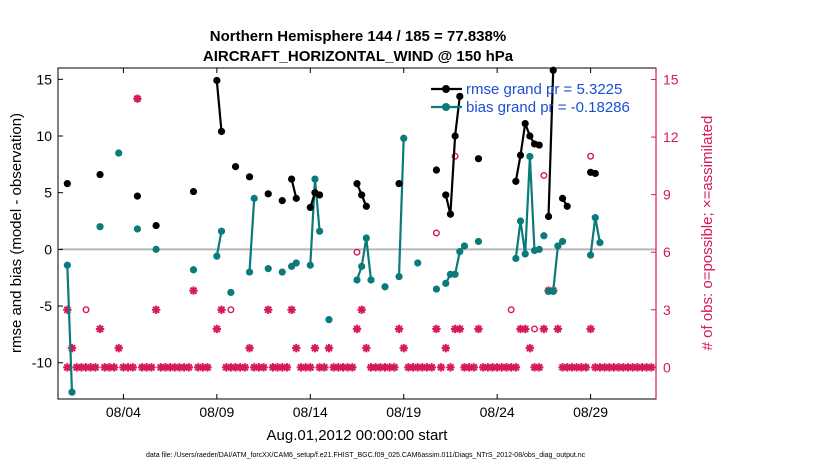  What do you see at coordinates (446, 107) in the screenshot?
I see `legend-bias-marker` at bounding box center [446, 107].